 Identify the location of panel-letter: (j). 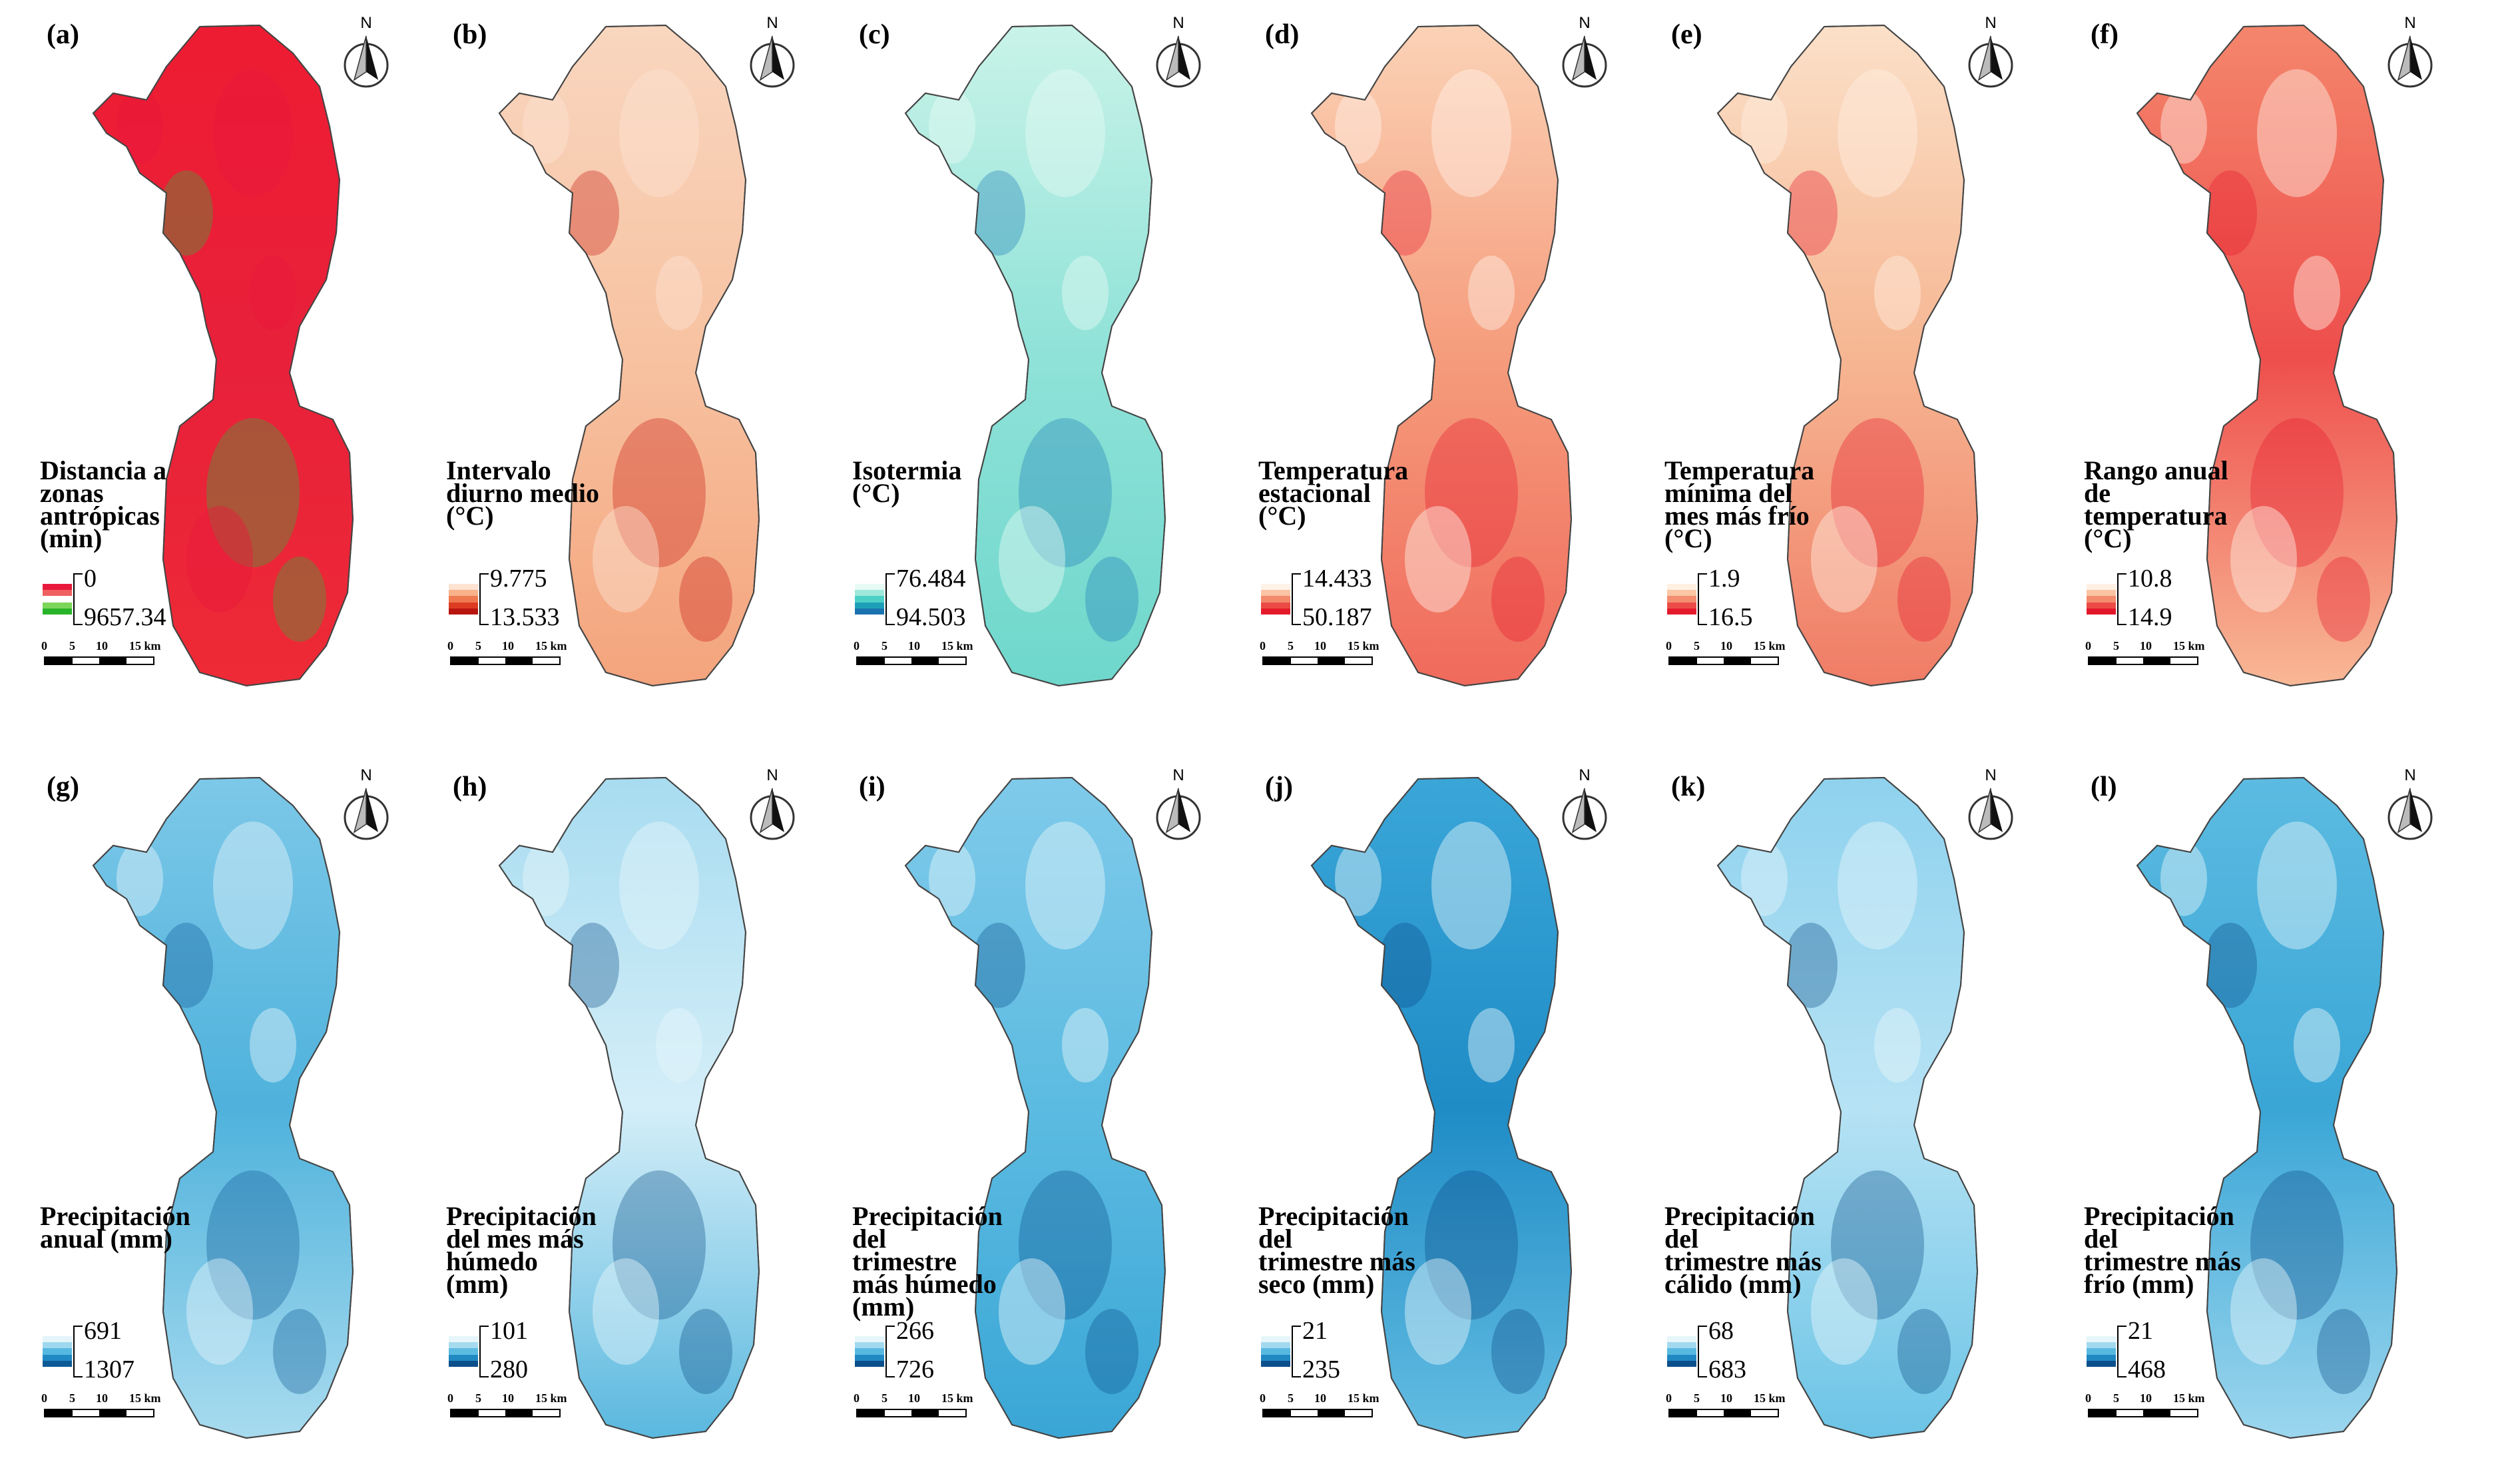
(1279, 787).